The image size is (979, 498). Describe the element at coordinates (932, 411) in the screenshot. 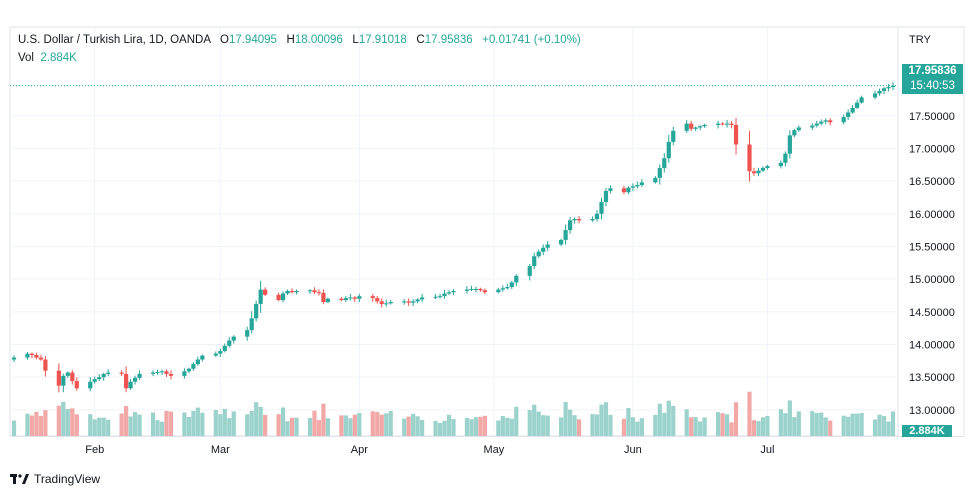

I see `y-tick-label: 13.00000` at that location.